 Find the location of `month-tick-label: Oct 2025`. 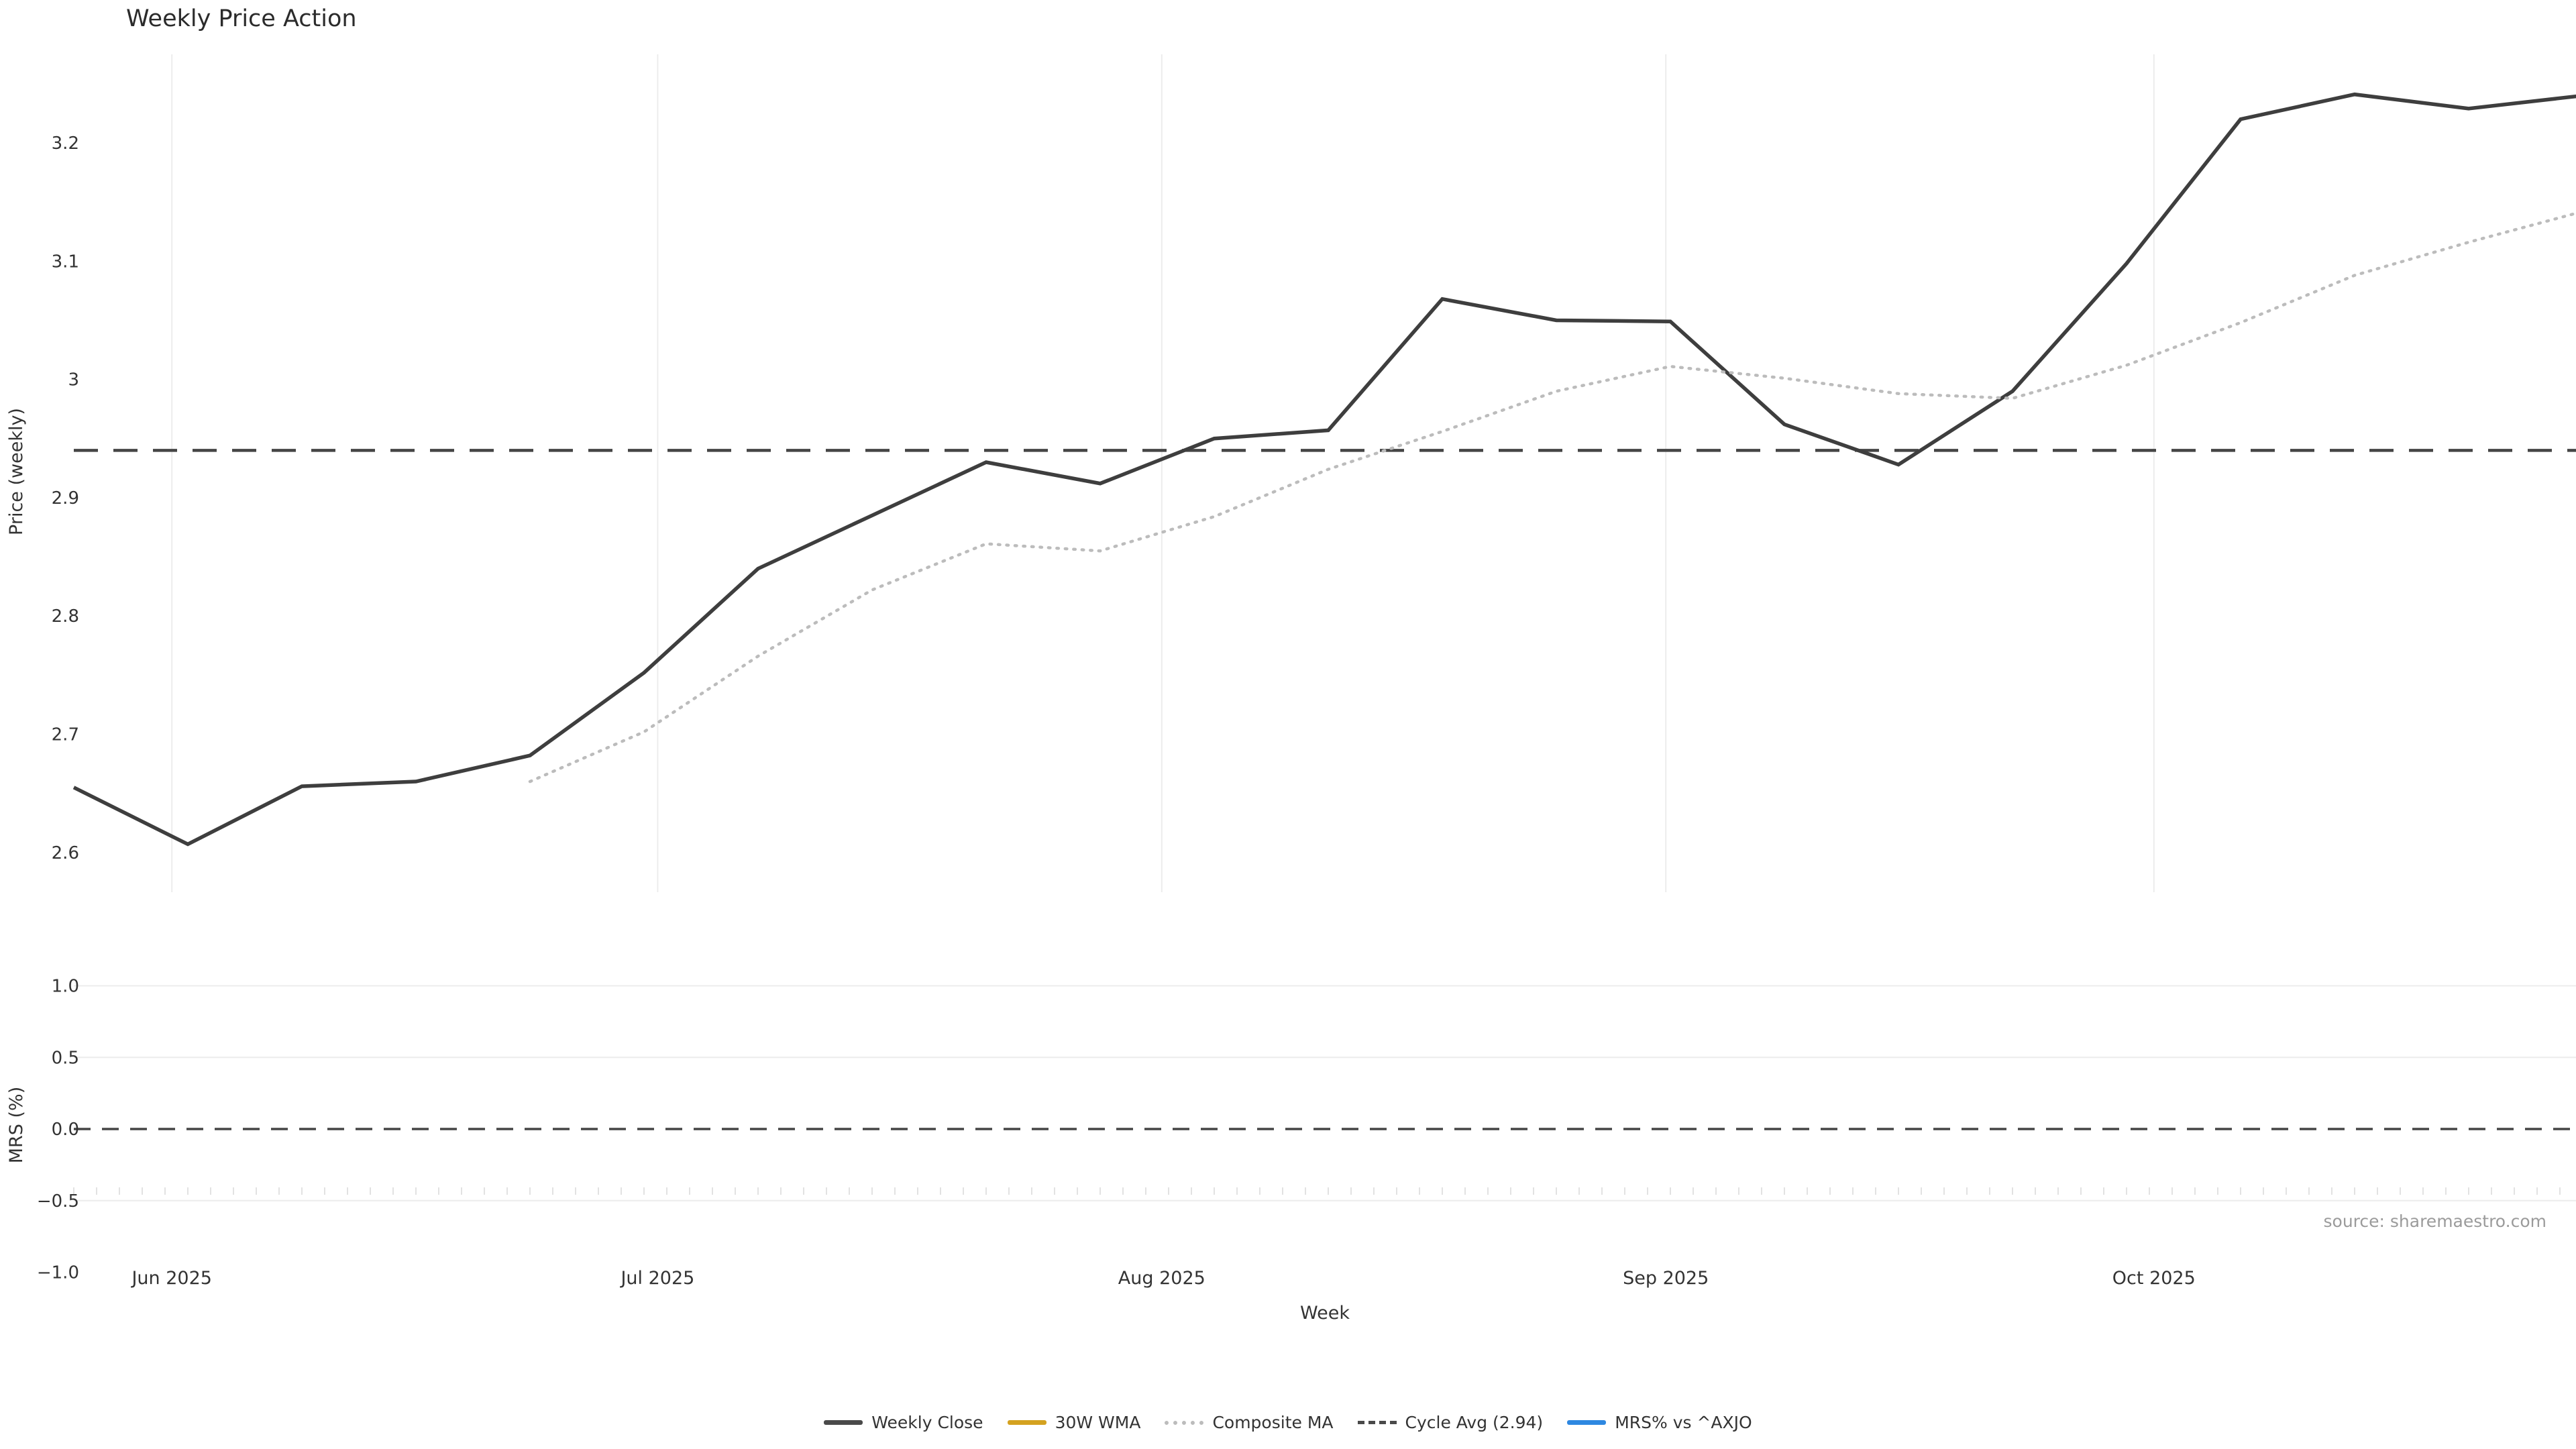

month-tick-label: Oct 2025 is located at coordinates (2154, 1278).